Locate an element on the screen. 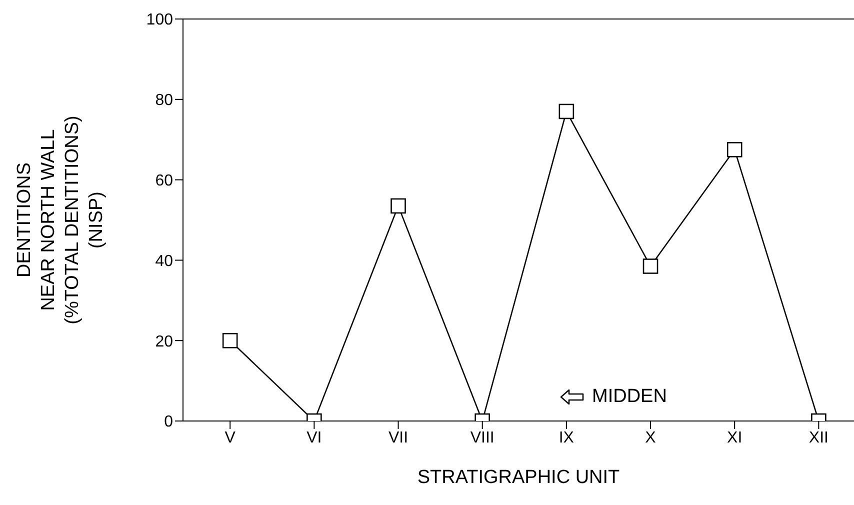  x-tick-label: X is located at coordinates (650, 437).